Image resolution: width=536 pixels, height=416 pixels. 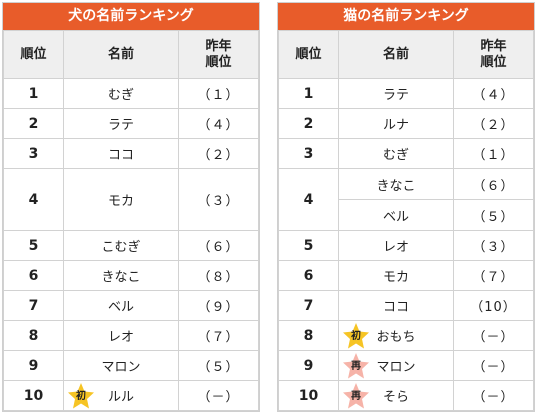 What do you see at coordinates (121, 93) in the screenshot?
I see `name-cell: むぎ` at bounding box center [121, 93].